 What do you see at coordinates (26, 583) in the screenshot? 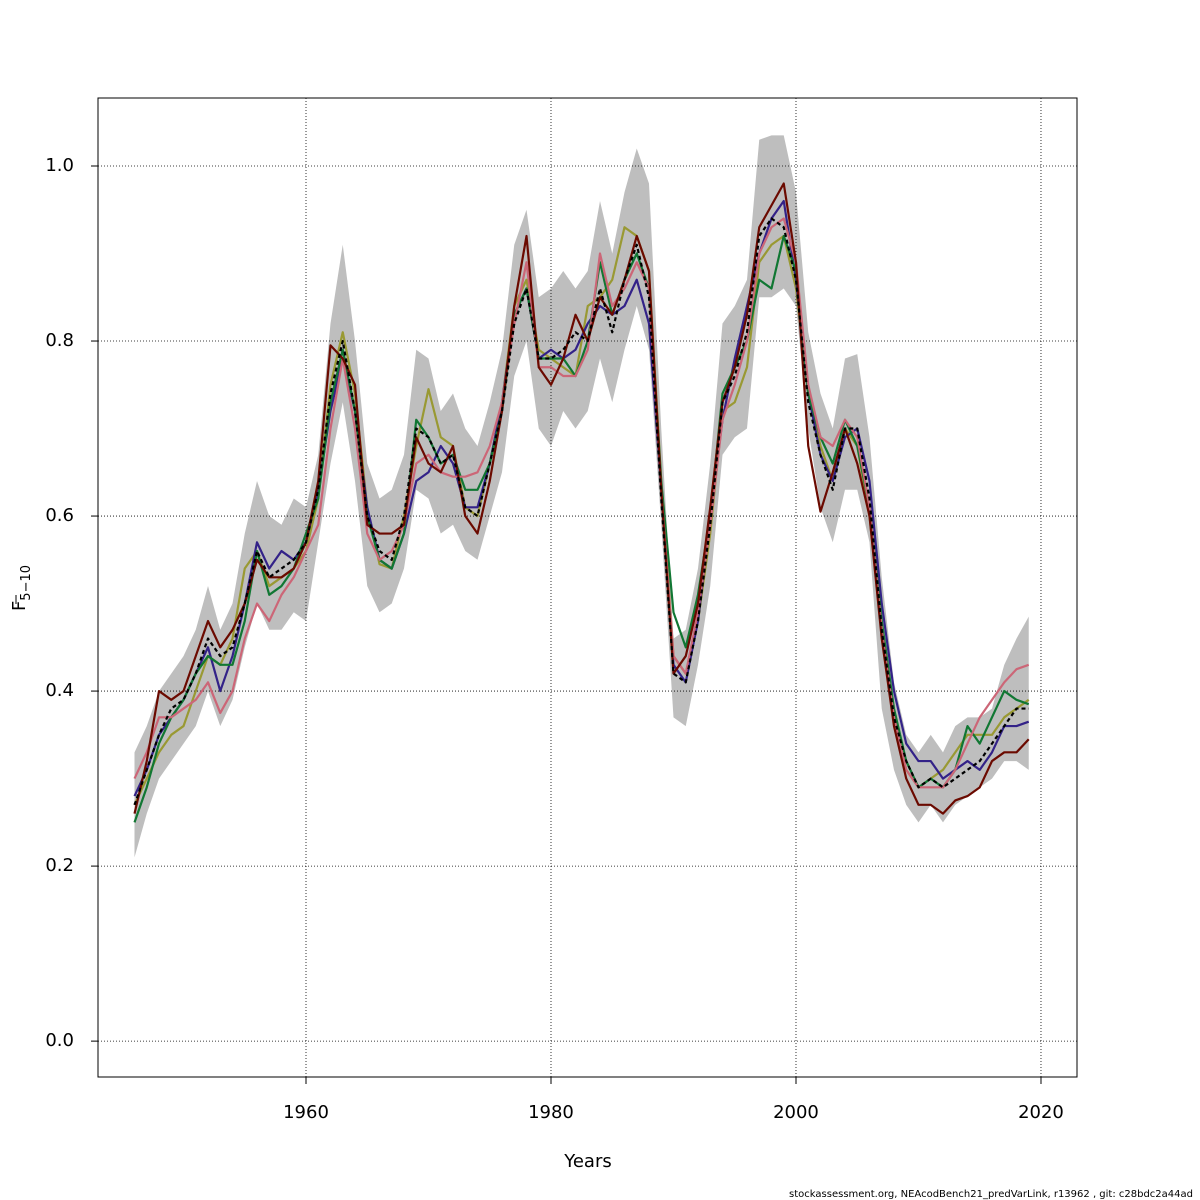
I see `y-axis-label-sub: 5−10` at bounding box center [26, 583].